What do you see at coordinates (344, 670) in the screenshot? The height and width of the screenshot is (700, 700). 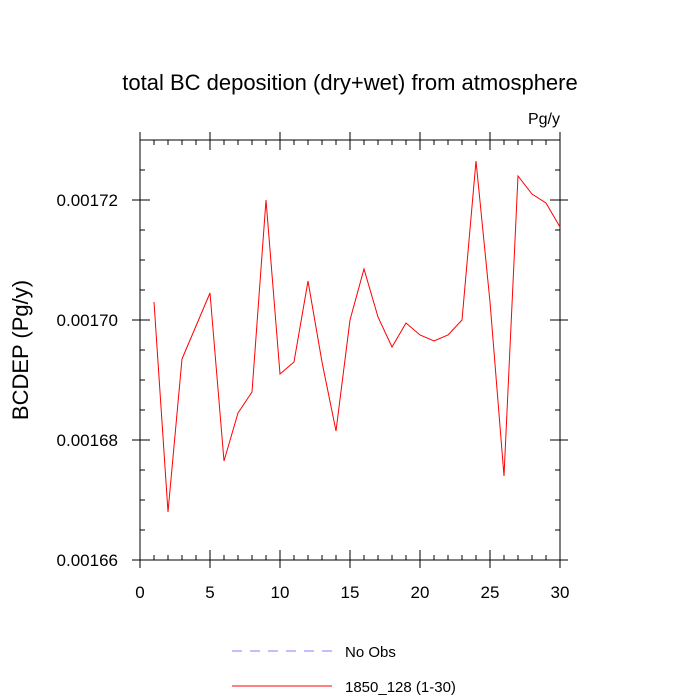 I see `legend: No Obs 1850_128 (1-30)` at bounding box center [344, 670].